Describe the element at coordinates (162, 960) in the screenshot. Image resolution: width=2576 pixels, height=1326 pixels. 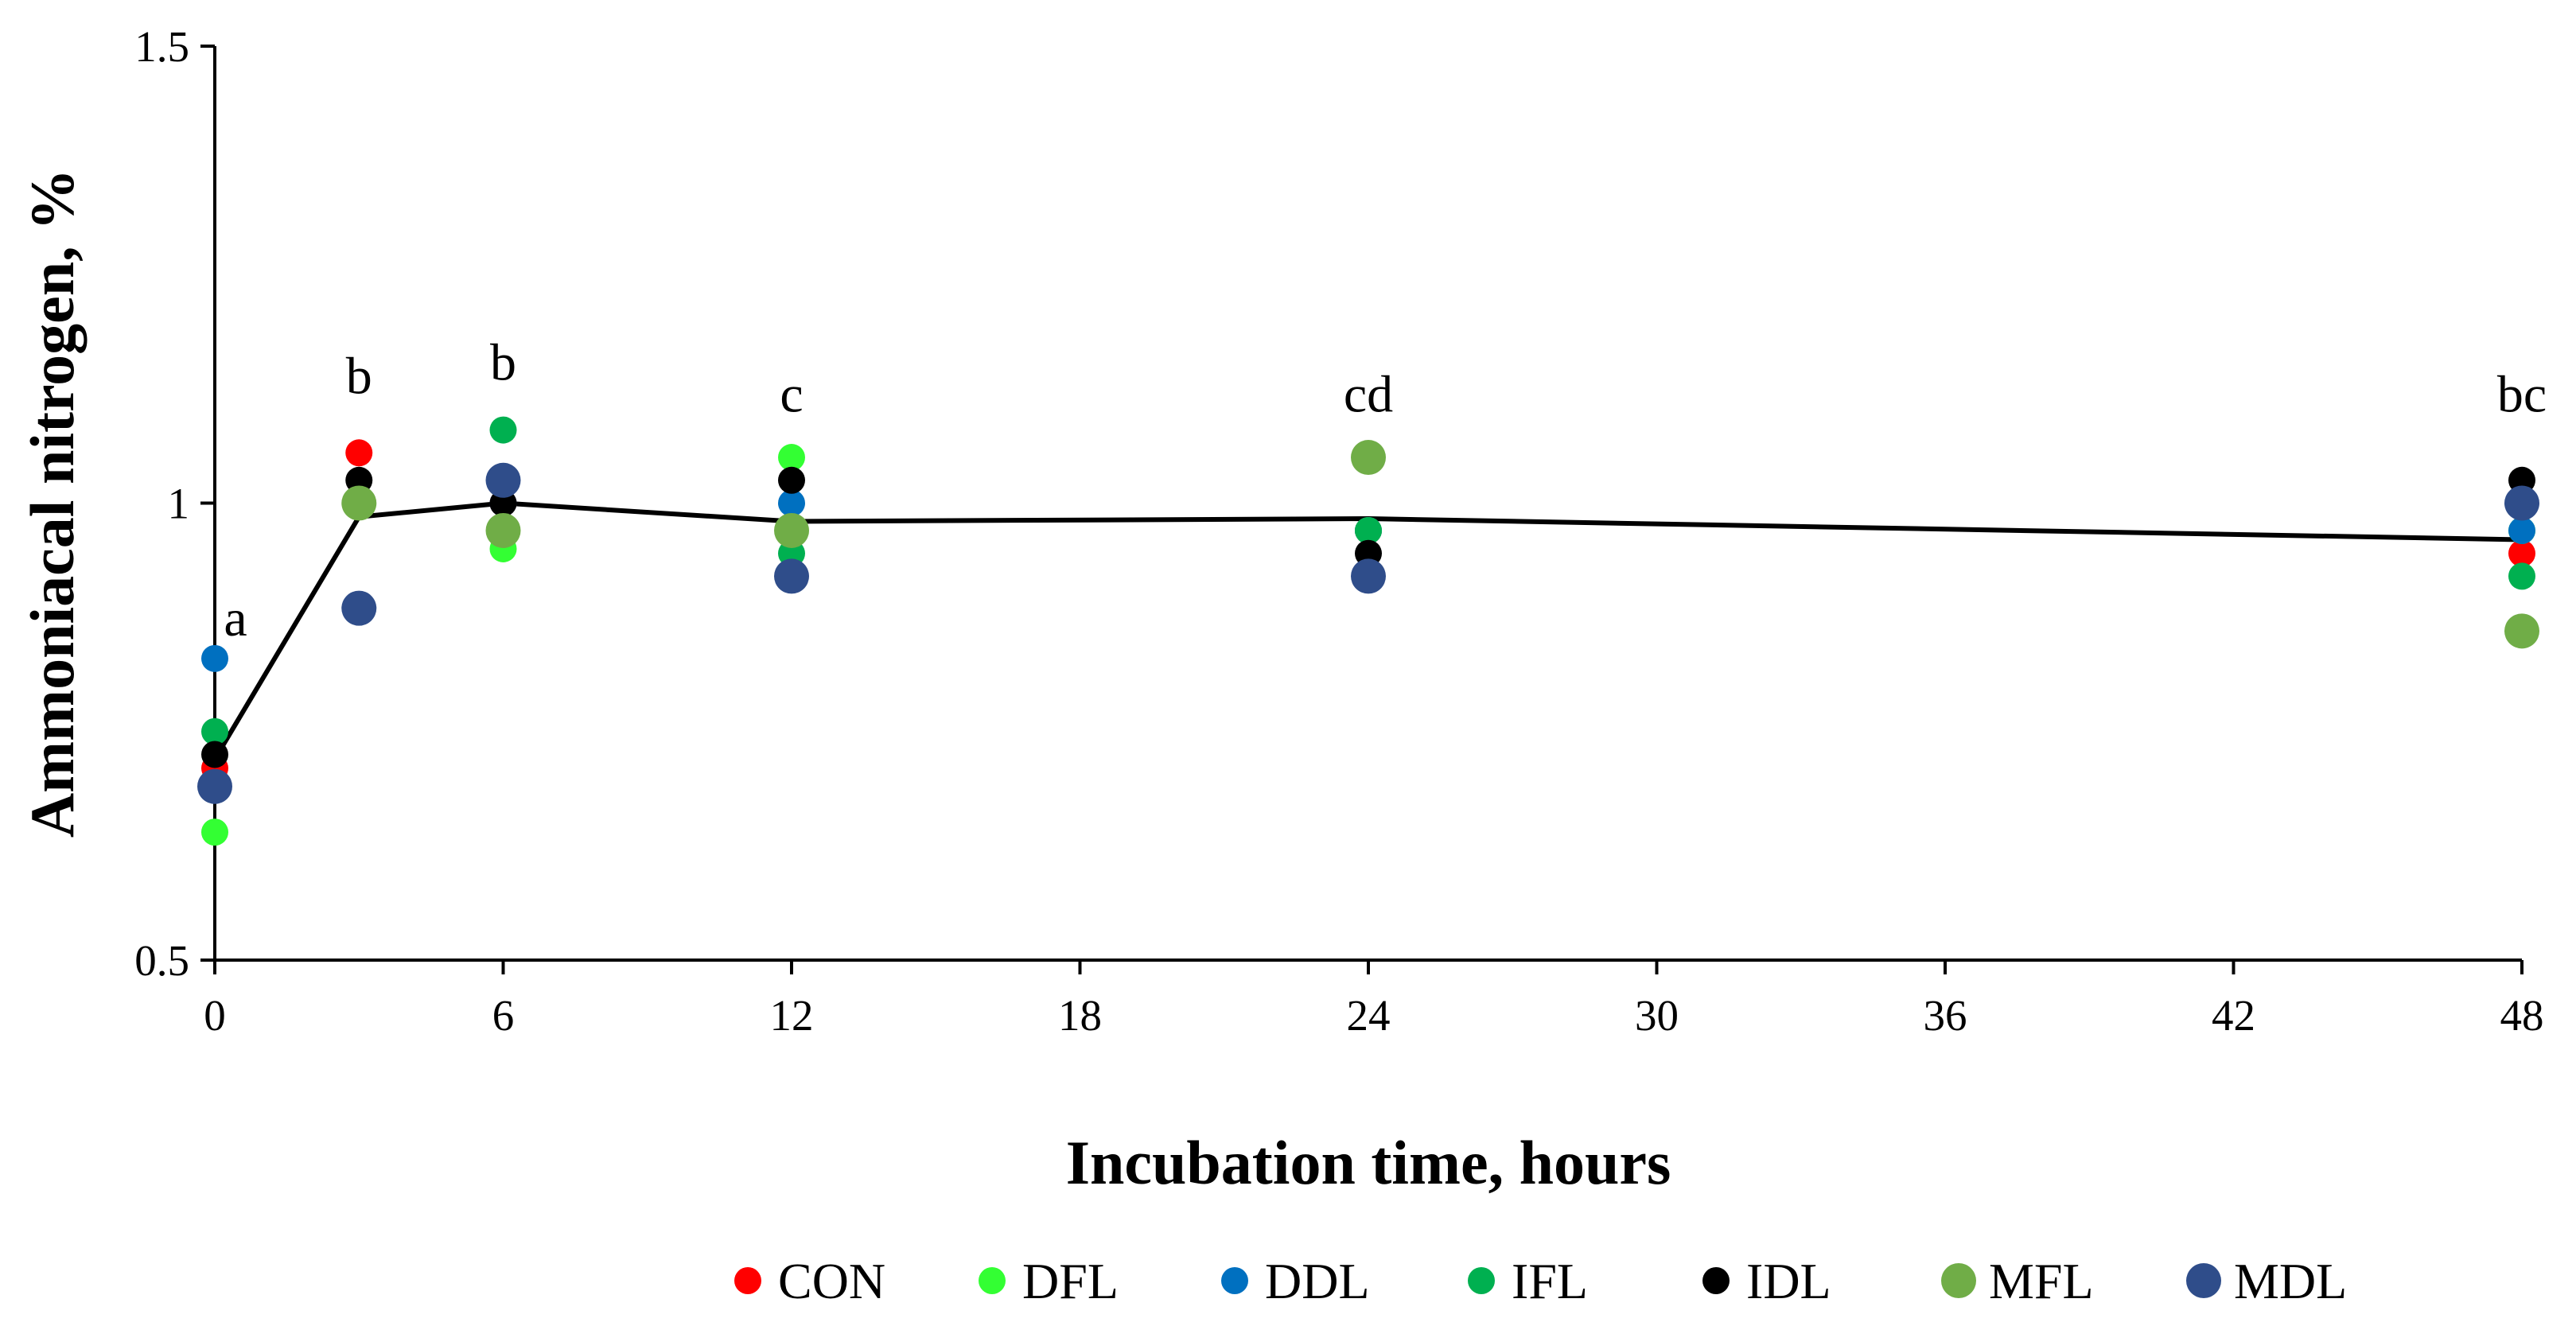
I see `y-tick-label: 0.5` at that location.